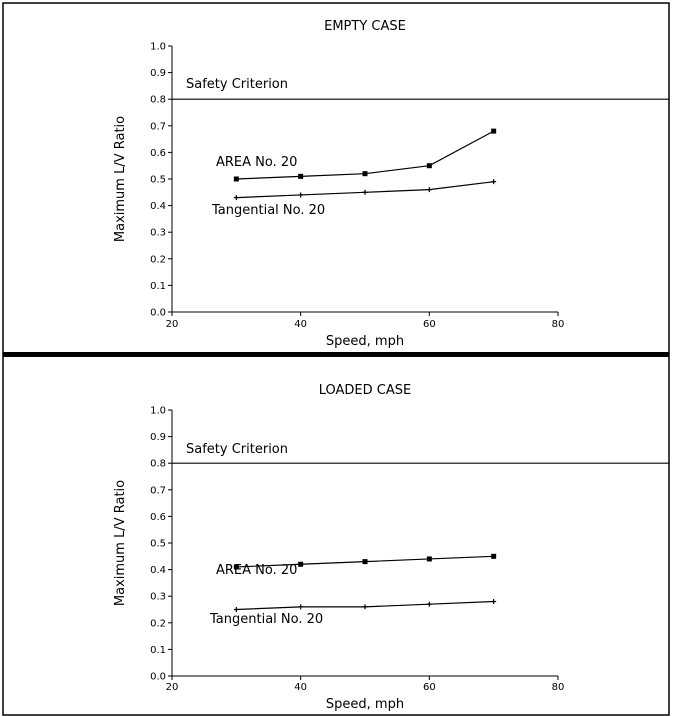  What do you see at coordinates (237, 84) in the screenshot?
I see `empty-safety-criterion-label: Safety Criterion` at bounding box center [237, 84].